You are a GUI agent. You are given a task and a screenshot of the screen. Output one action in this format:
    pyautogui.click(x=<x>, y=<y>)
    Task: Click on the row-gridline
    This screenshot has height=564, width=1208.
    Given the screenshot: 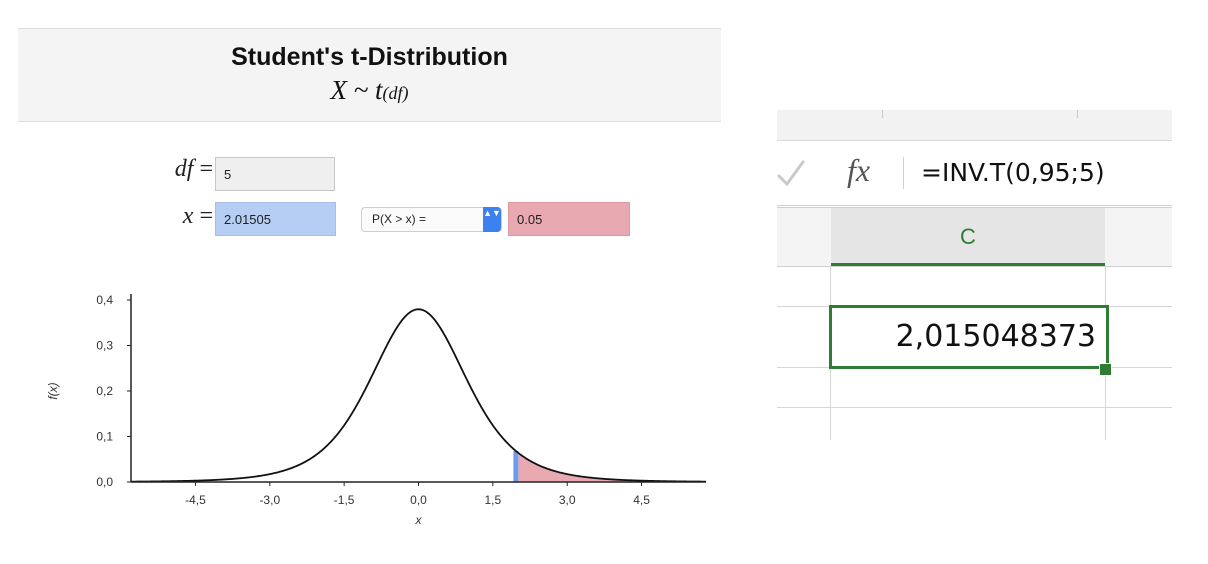 What is the action you would take?
    pyautogui.click(x=974, y=407)
    